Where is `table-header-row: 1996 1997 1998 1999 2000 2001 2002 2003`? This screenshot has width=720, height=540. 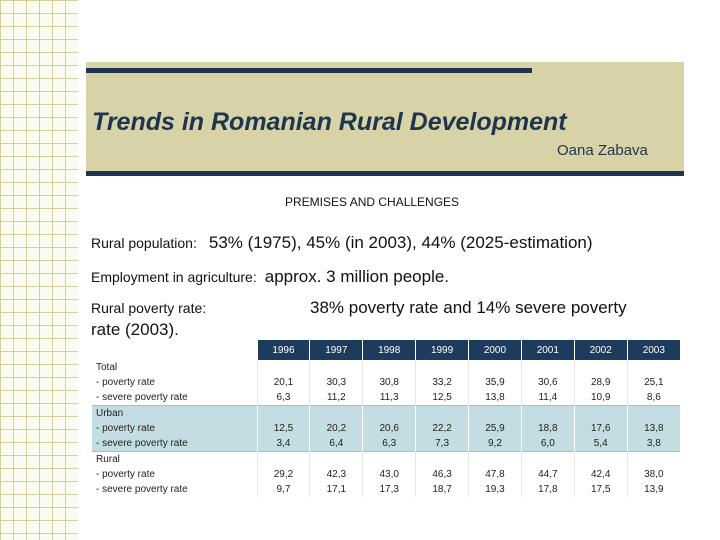
table-header-row: 1996 1997 1998 1999 2000 2001 2002 2003 is located at coordinates (386, 350).